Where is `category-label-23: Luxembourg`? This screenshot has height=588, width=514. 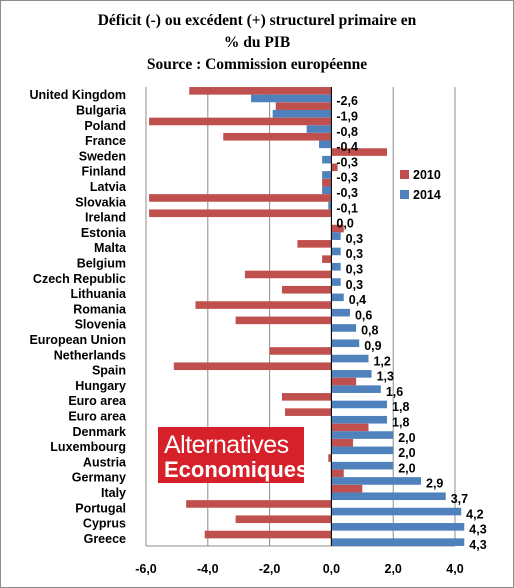
category-label-23: Luxembourg is located at coordinates (88, 447).